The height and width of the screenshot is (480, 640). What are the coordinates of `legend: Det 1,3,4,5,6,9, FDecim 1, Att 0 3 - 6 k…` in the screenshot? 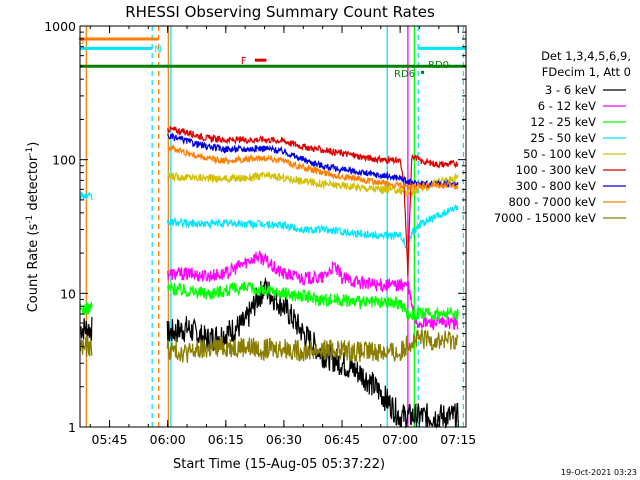 It's located at (562, 137).